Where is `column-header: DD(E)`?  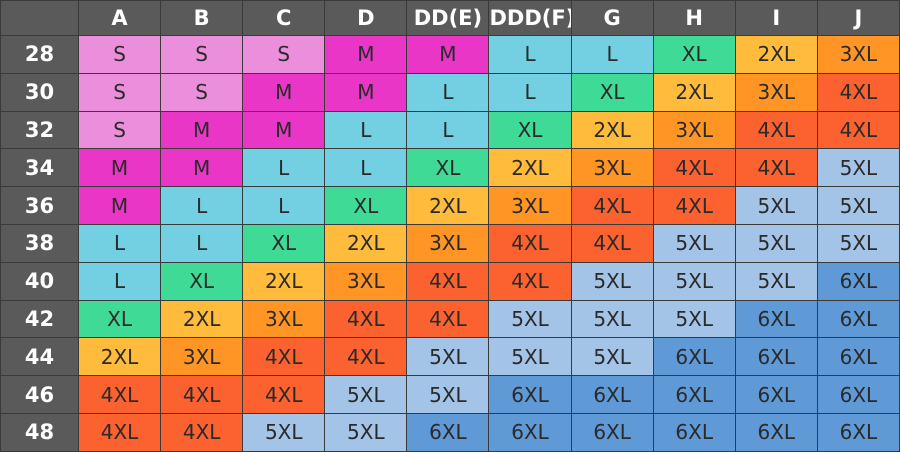 column-header: DD(E) is located at coordinates (448, 18).